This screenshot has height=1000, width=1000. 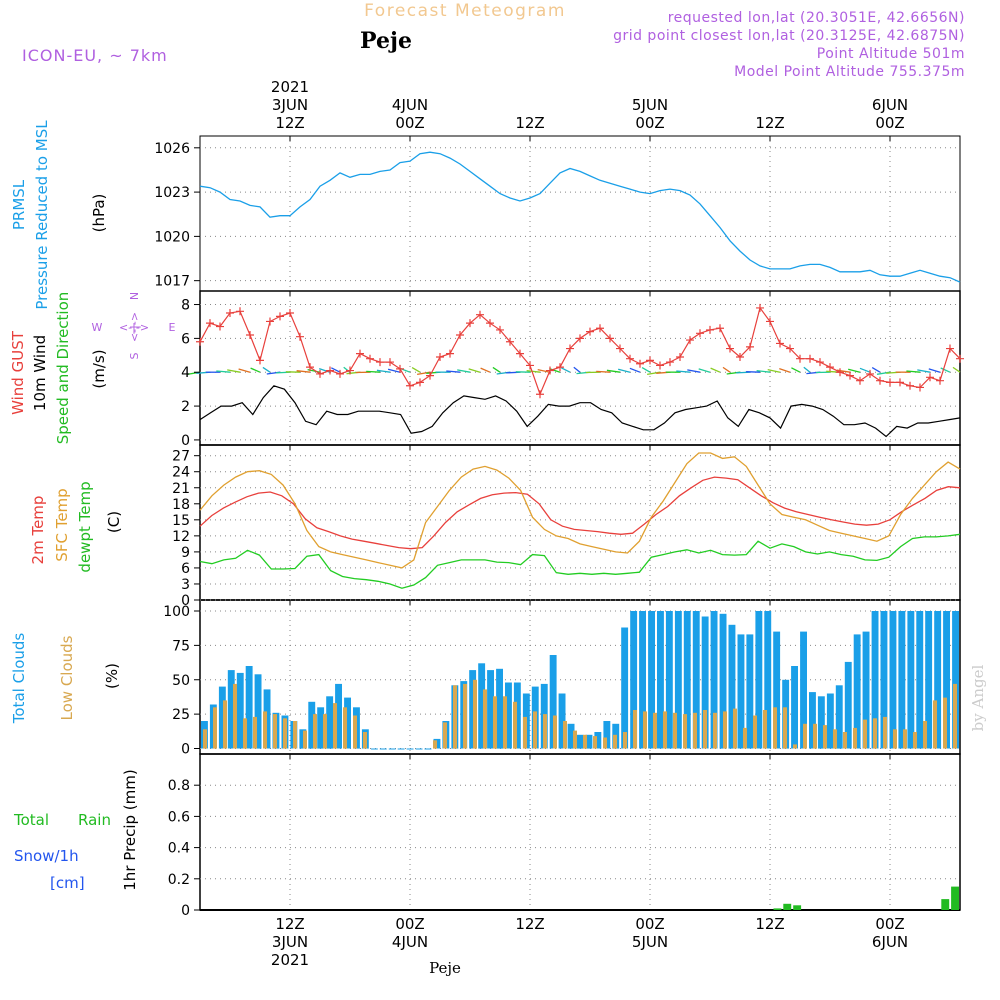 What do you see at coordinates (172, 193) in the screenshot?
I see `y-tick-label: 1023` at bounding box center [172, 193].